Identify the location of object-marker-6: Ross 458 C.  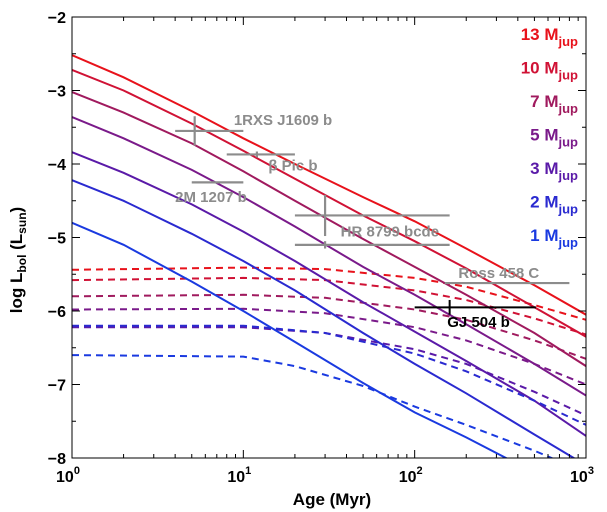
(507, 275).